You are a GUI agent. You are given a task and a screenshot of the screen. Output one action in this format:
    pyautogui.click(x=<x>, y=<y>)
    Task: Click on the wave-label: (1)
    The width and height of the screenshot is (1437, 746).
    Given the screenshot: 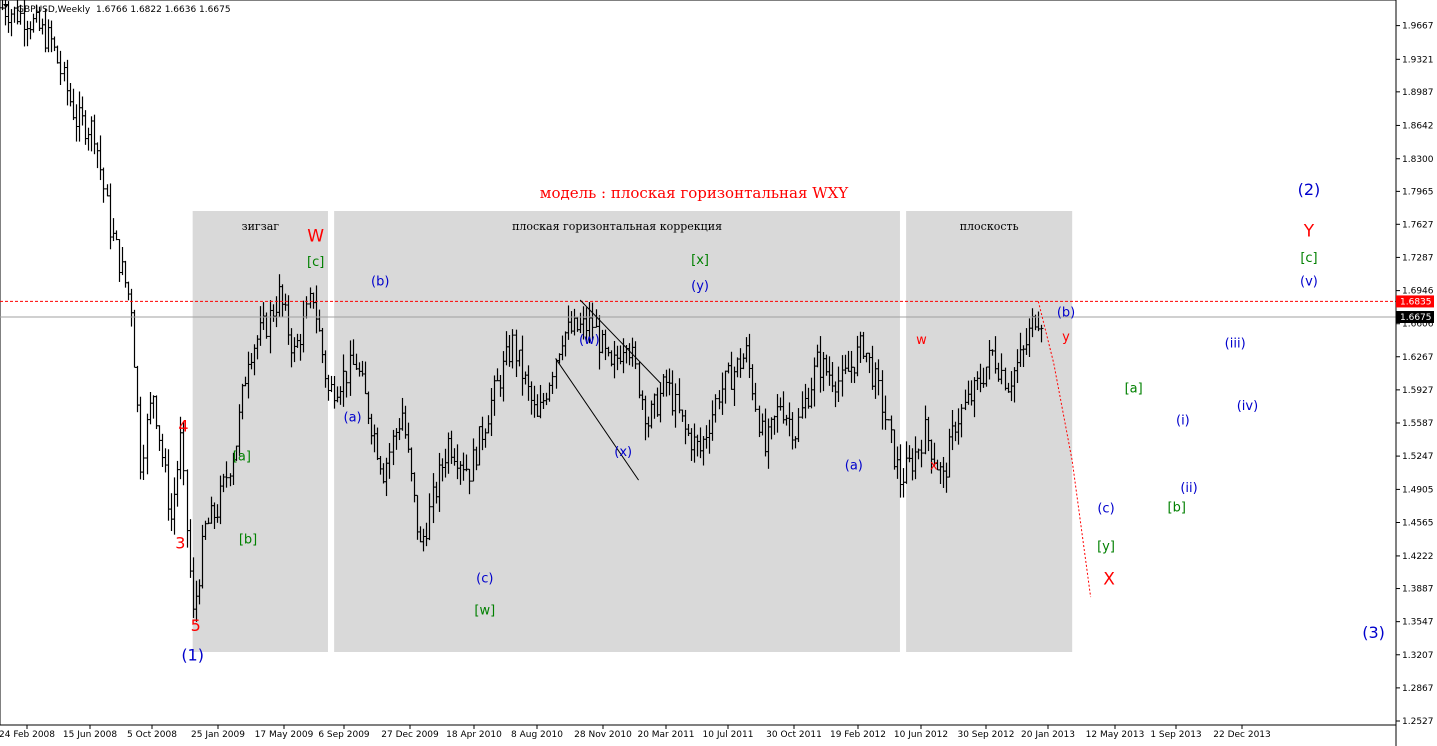 What is the action you would take?
    pyautogui.click(x=192, y=654)
    